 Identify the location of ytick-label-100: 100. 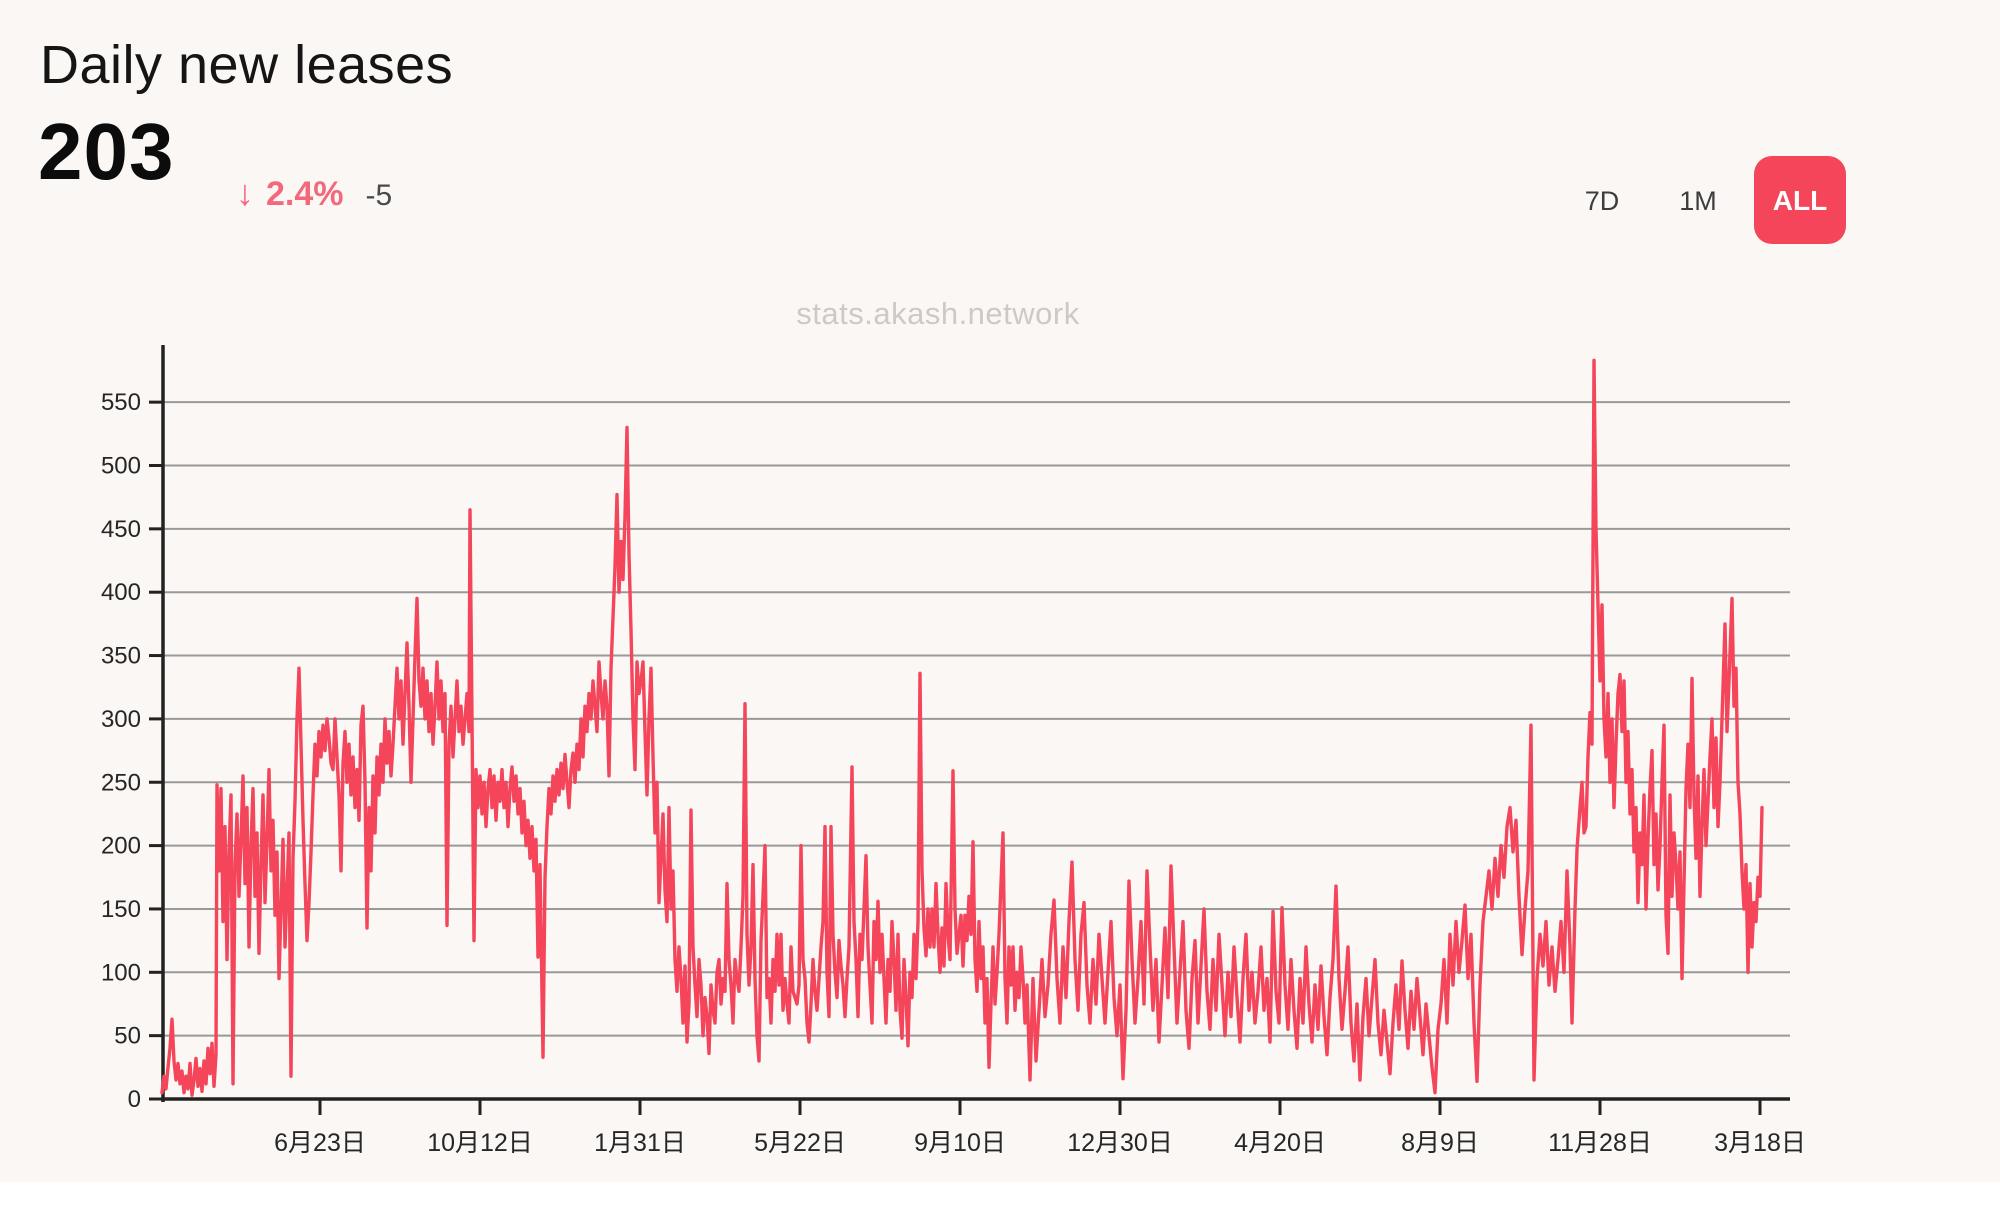
(121, 972).